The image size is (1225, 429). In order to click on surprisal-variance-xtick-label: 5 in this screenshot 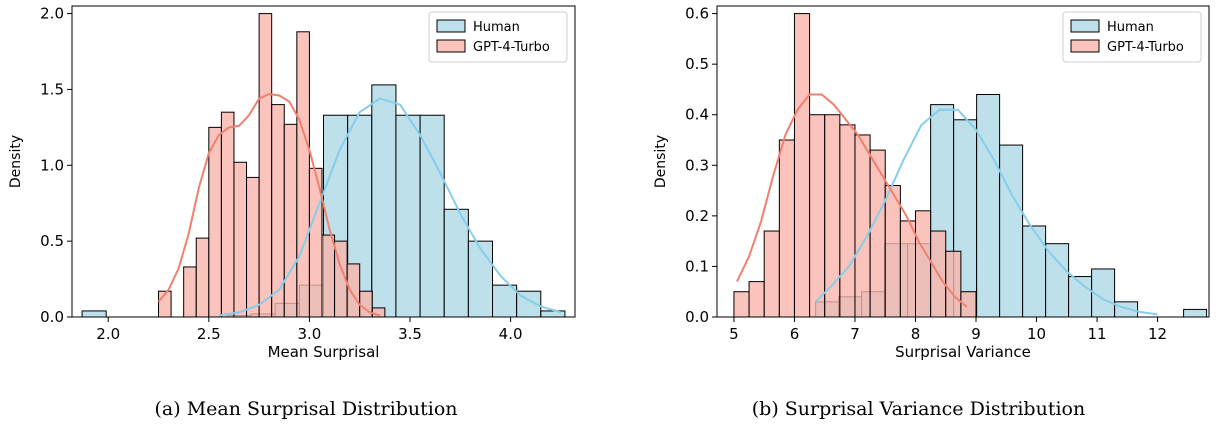, I will do `click(734, 334)`.